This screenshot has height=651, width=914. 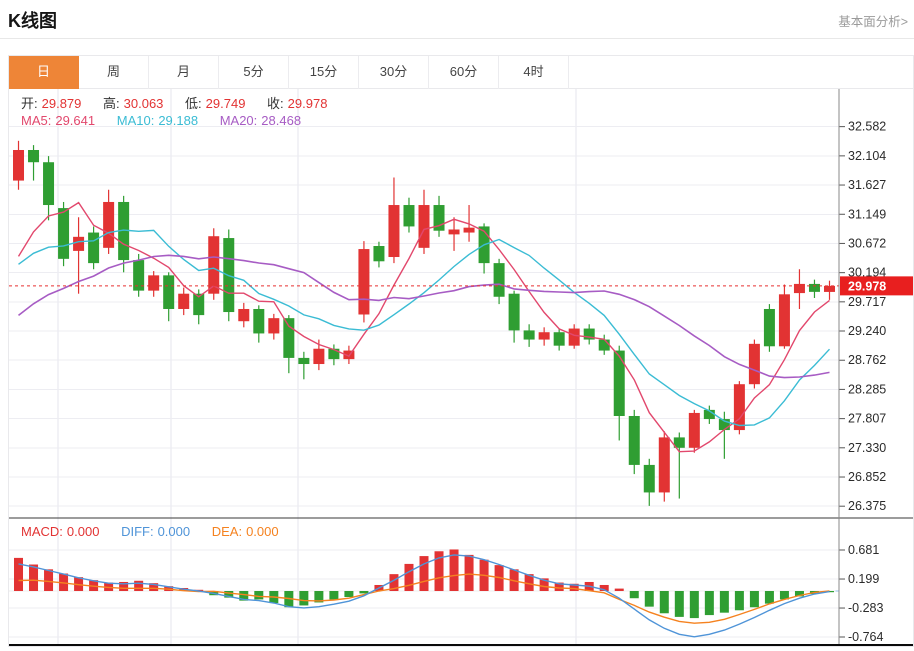 What do you see at coordinates (83, 531) in the screenshot?
I see `macd-value: 0.000` at bounding box center [83, 531].